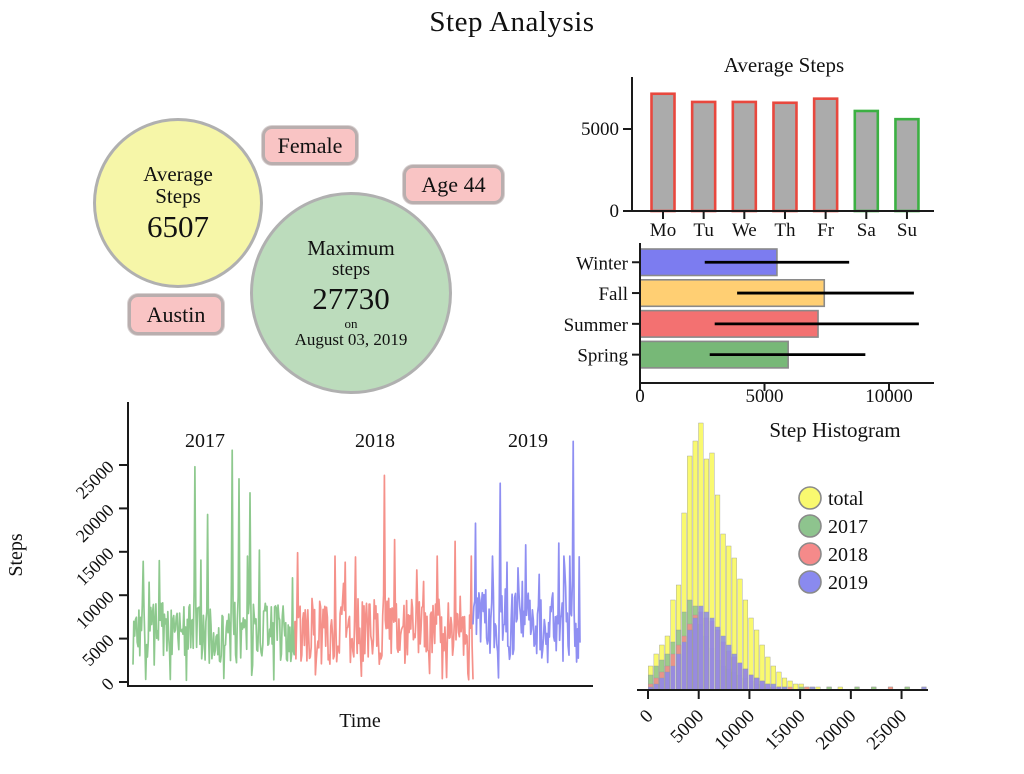 This screenshot has height=774, width=1024. I want to click on age-label: Age 44, so click(453, 184).